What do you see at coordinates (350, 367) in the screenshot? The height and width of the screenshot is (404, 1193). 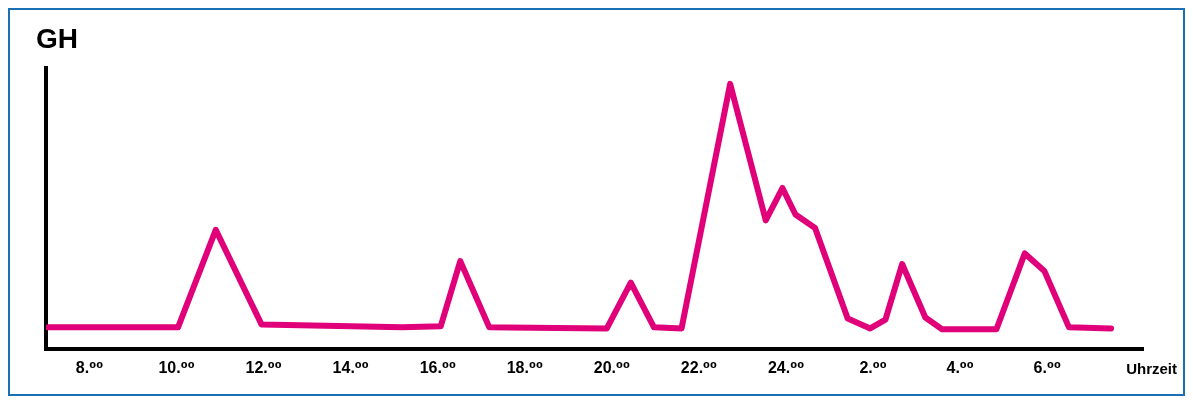 I see `x-tick-label: 14.⁰⁰` at bounding box center [350, 367].